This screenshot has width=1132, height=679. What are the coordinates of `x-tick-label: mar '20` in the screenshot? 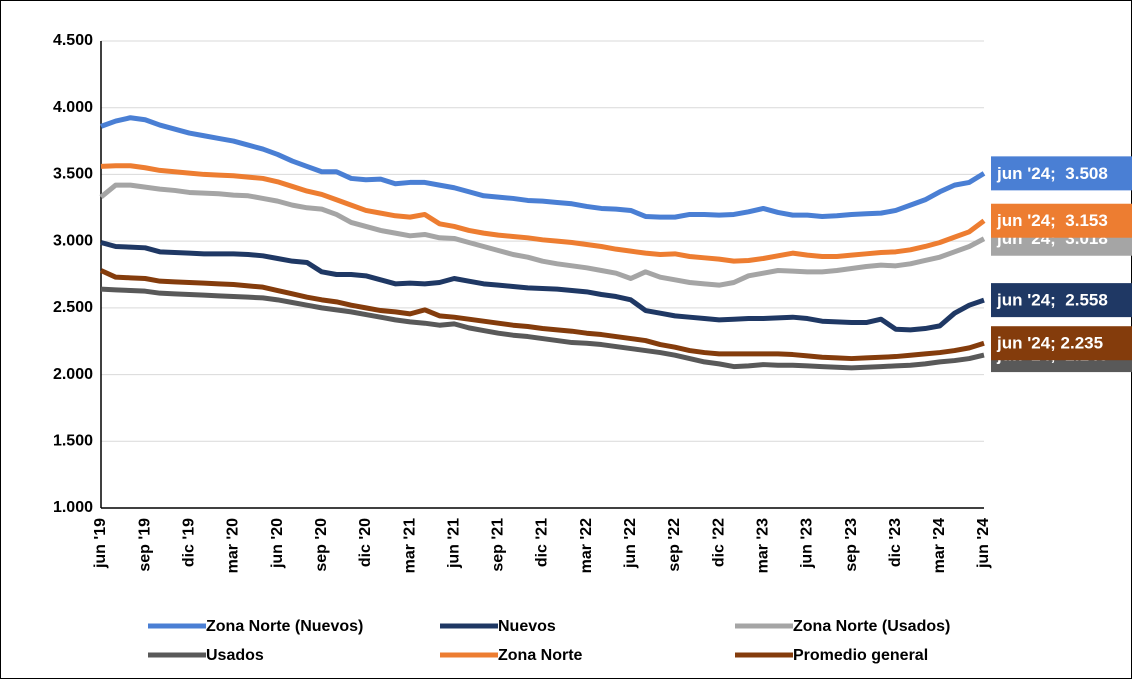 It's located at (233, 546).